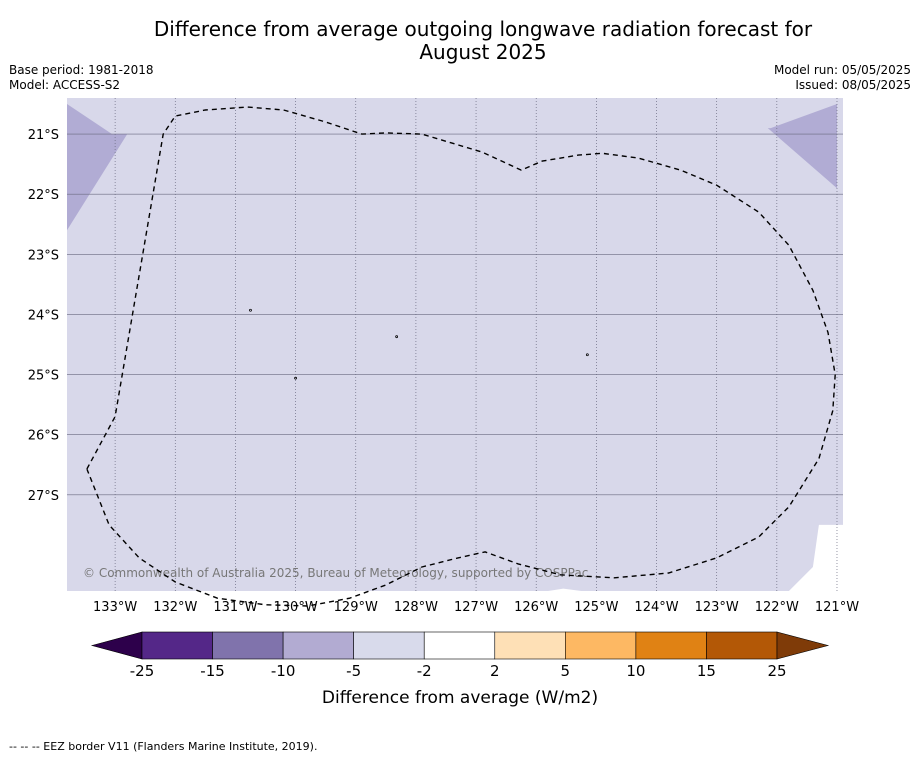  I want to click on colorbar-tick-label: 5, so click(566, 671).